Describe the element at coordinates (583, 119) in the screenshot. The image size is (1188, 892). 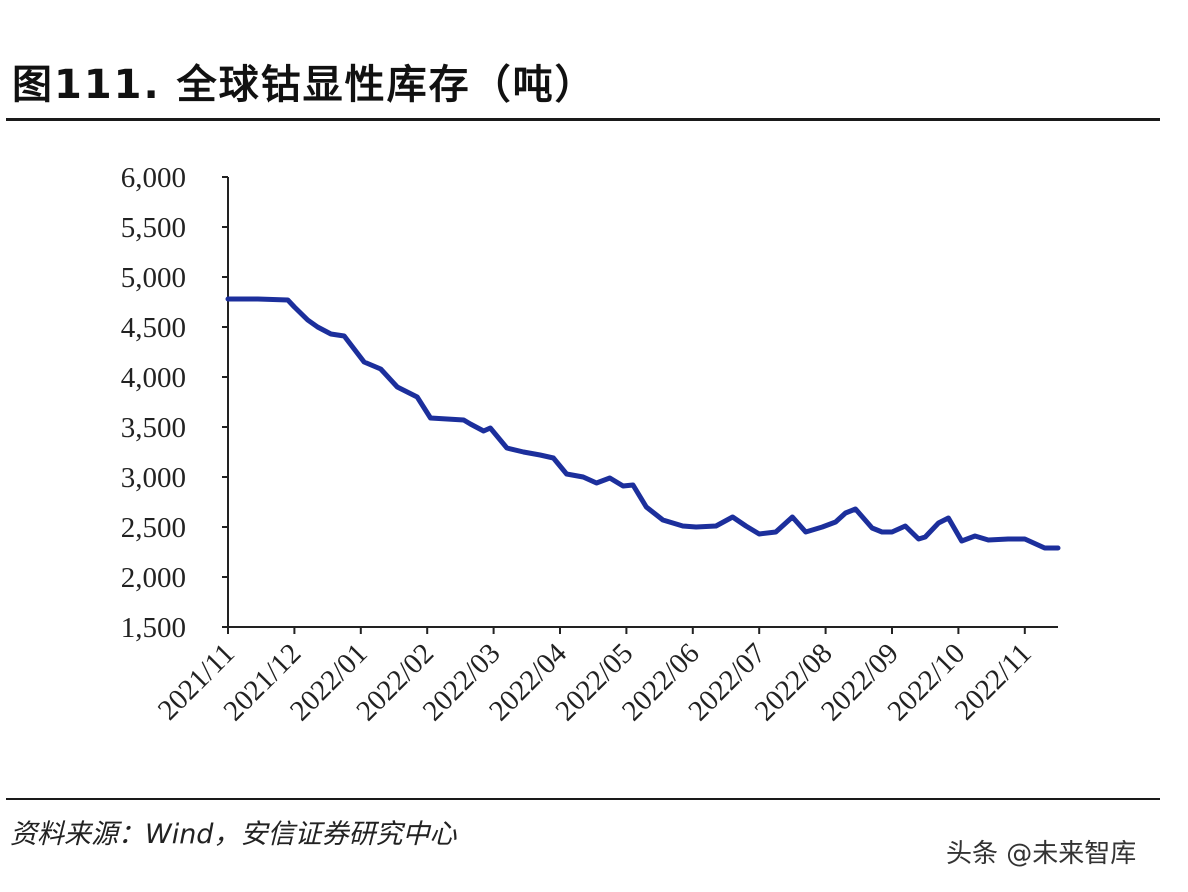
I see `title-divider` at that location.